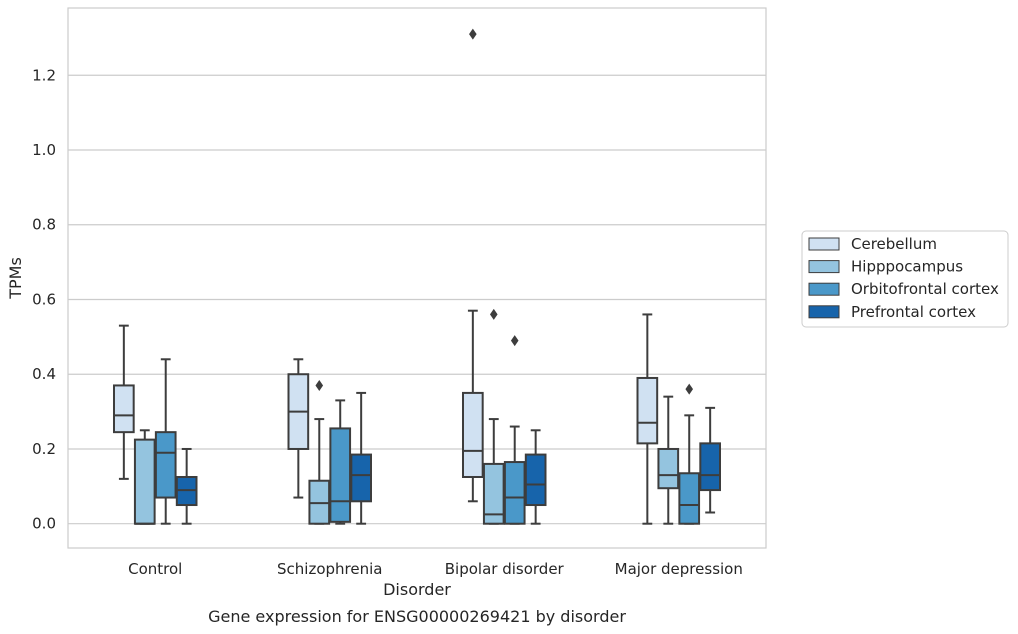 The height and width of the screenshot is (634, 1018). Describe the element at coordinates (155, 569) in the screenshot. I see `x-tick-label: Control` at that location.